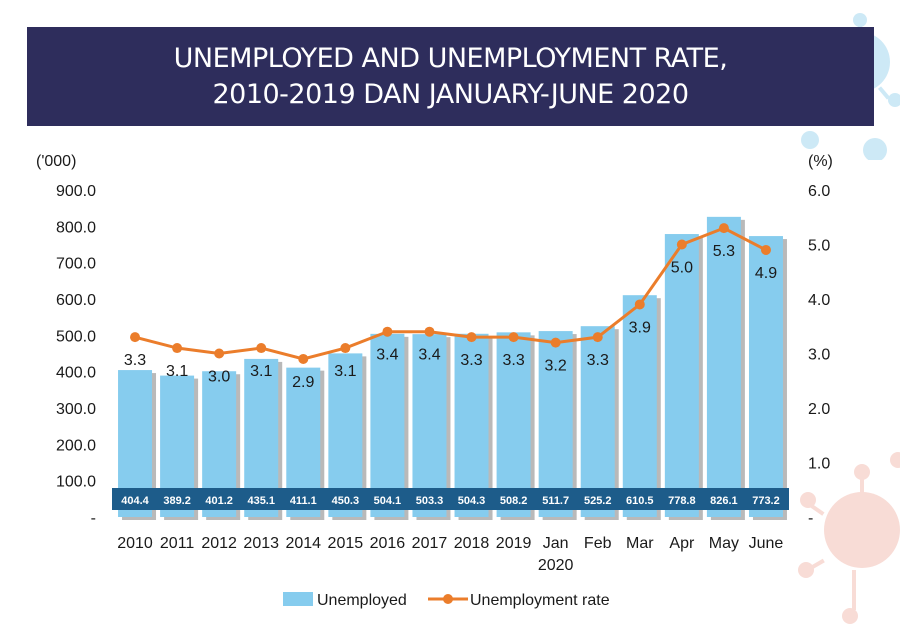 The width and height of the screenshot is (900, 631). I want to click on right-axis-tick-label: 6.0, so click(819, 191).